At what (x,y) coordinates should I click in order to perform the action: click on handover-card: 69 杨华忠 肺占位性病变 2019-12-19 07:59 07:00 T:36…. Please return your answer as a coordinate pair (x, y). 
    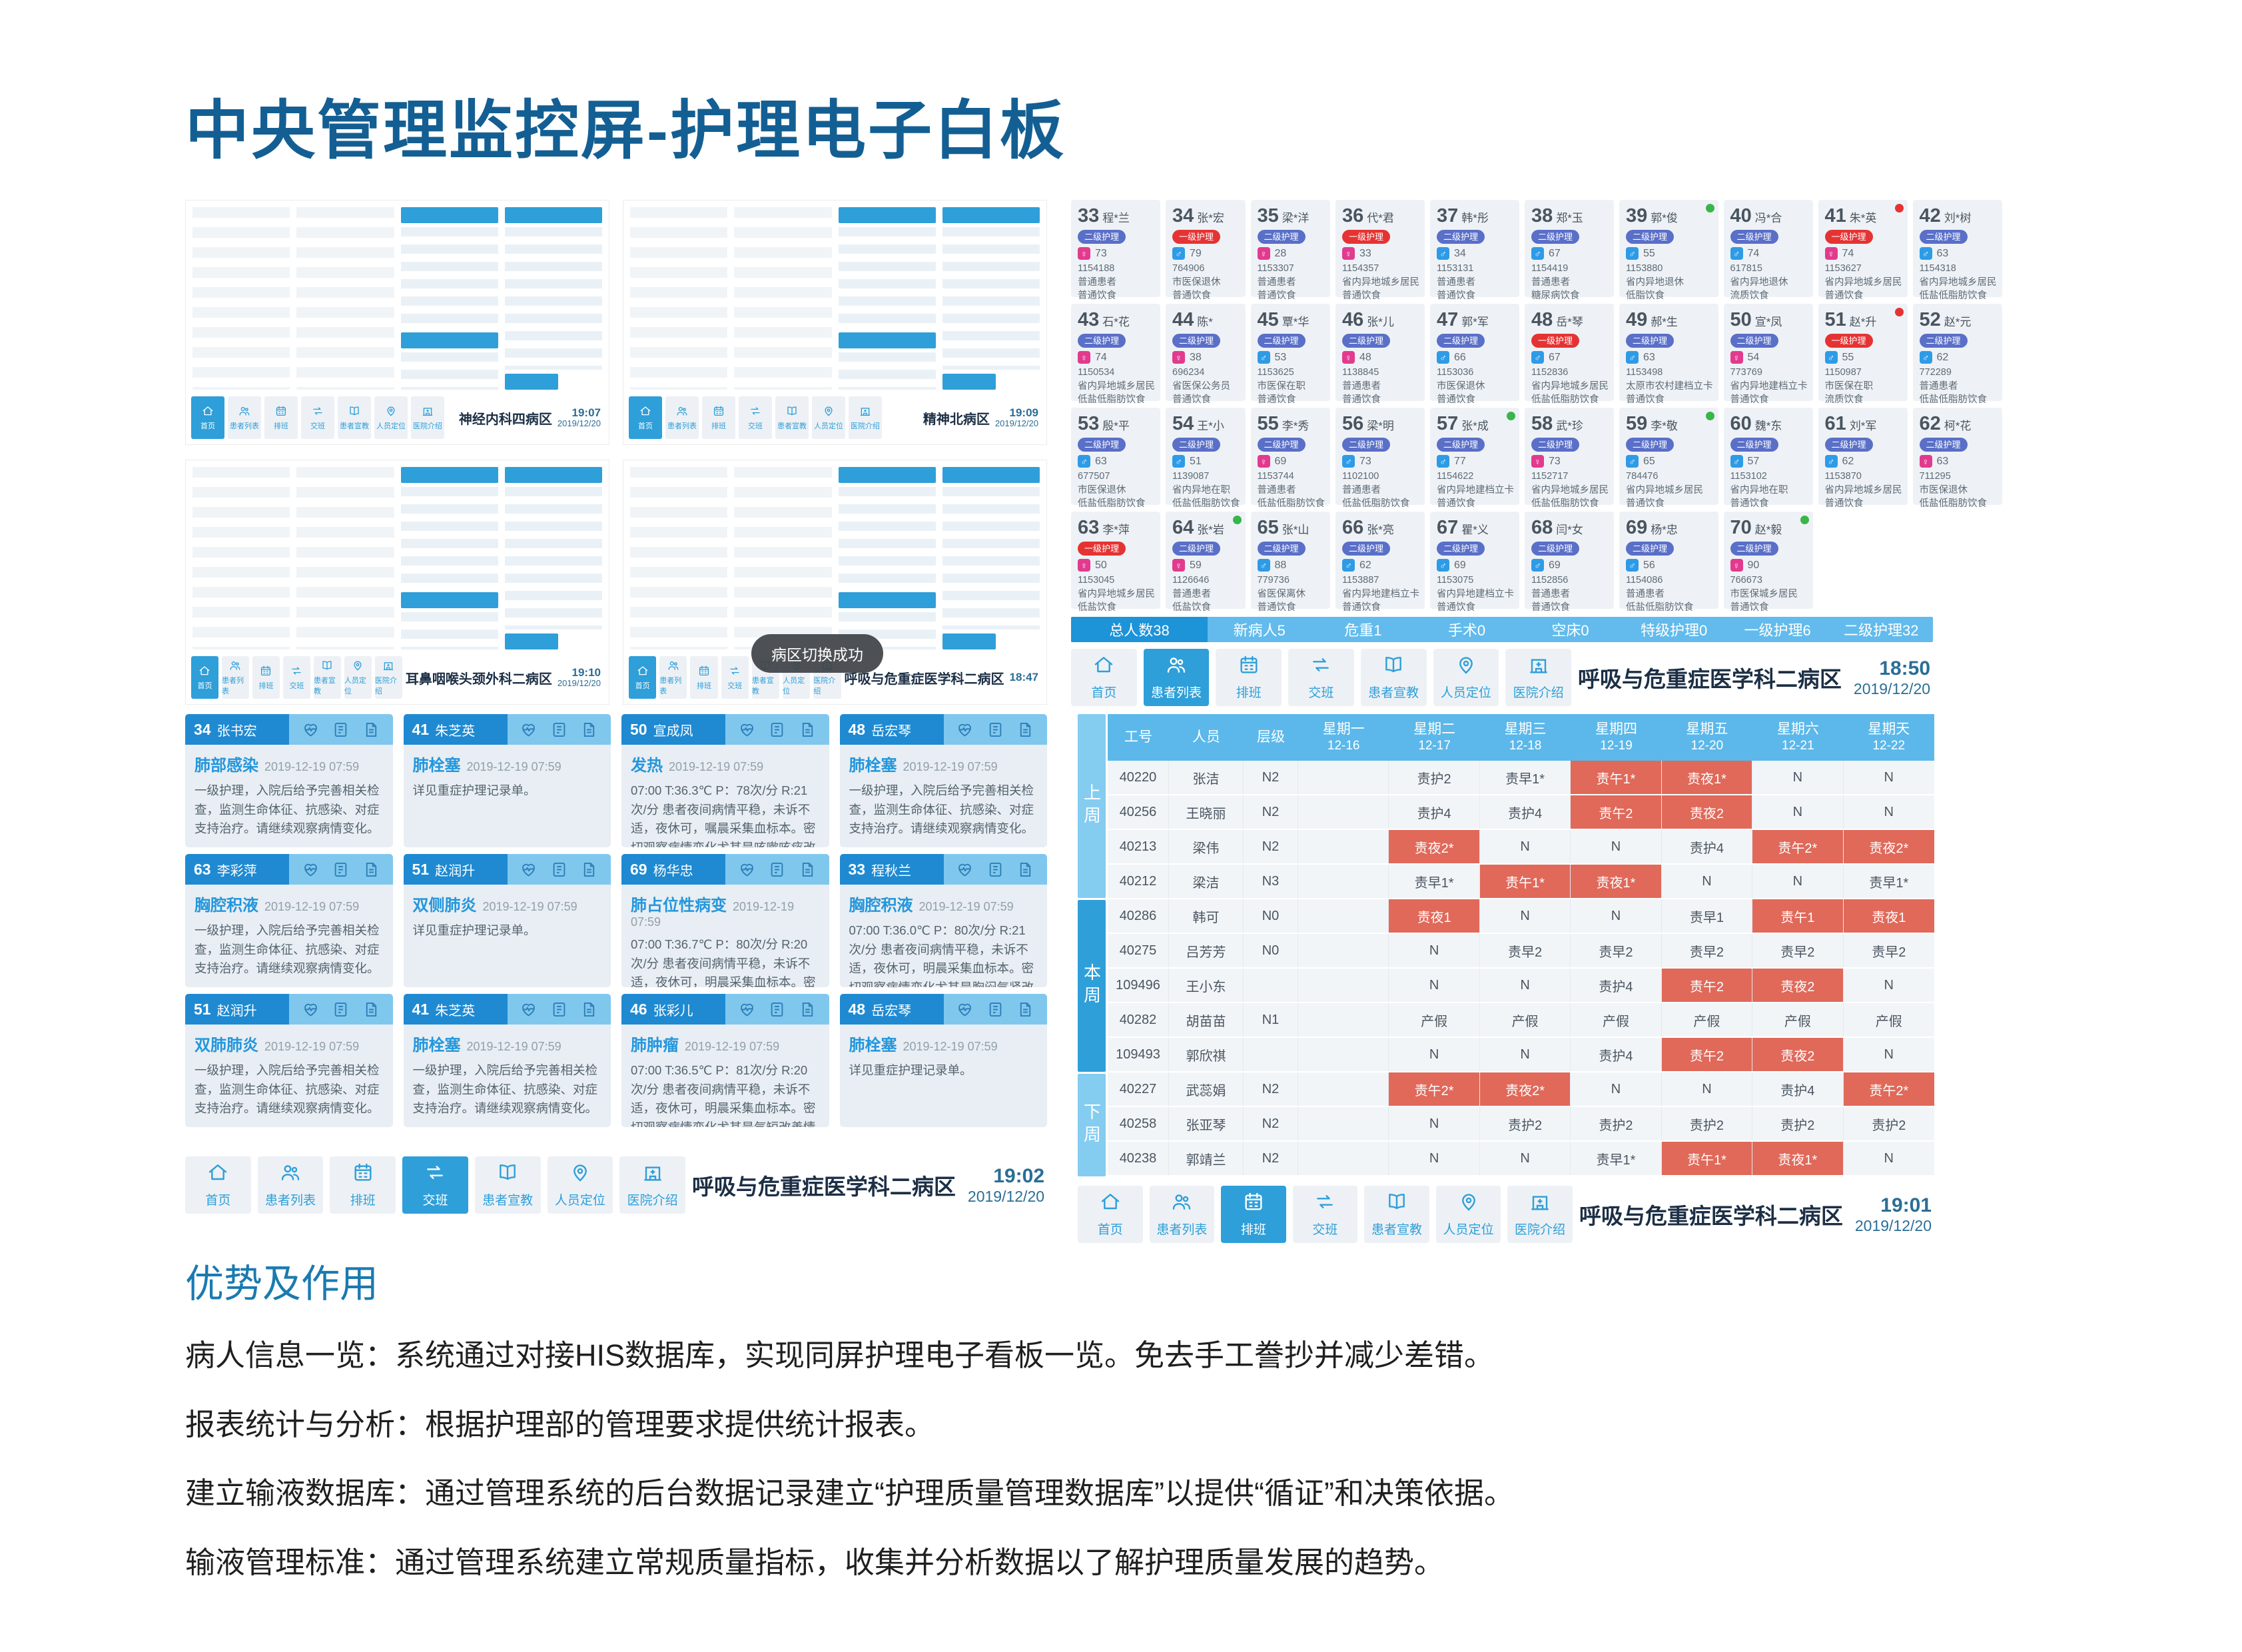
    Looking at the image, I should click on (725, 920).